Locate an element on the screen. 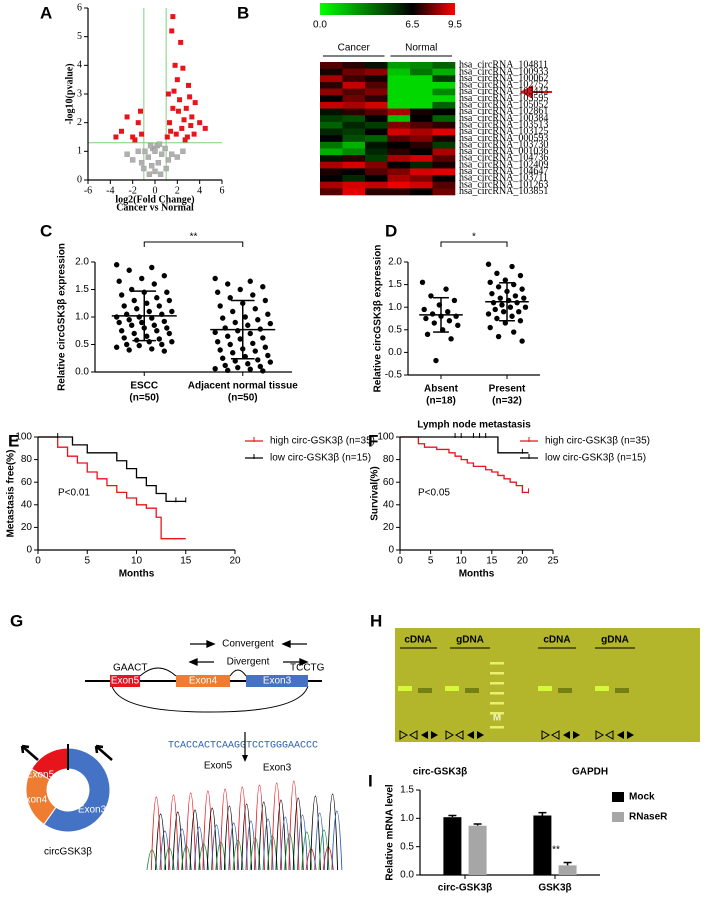 The image size is (709, 920). junction-arrowhead is located at coordinates (245, 758).